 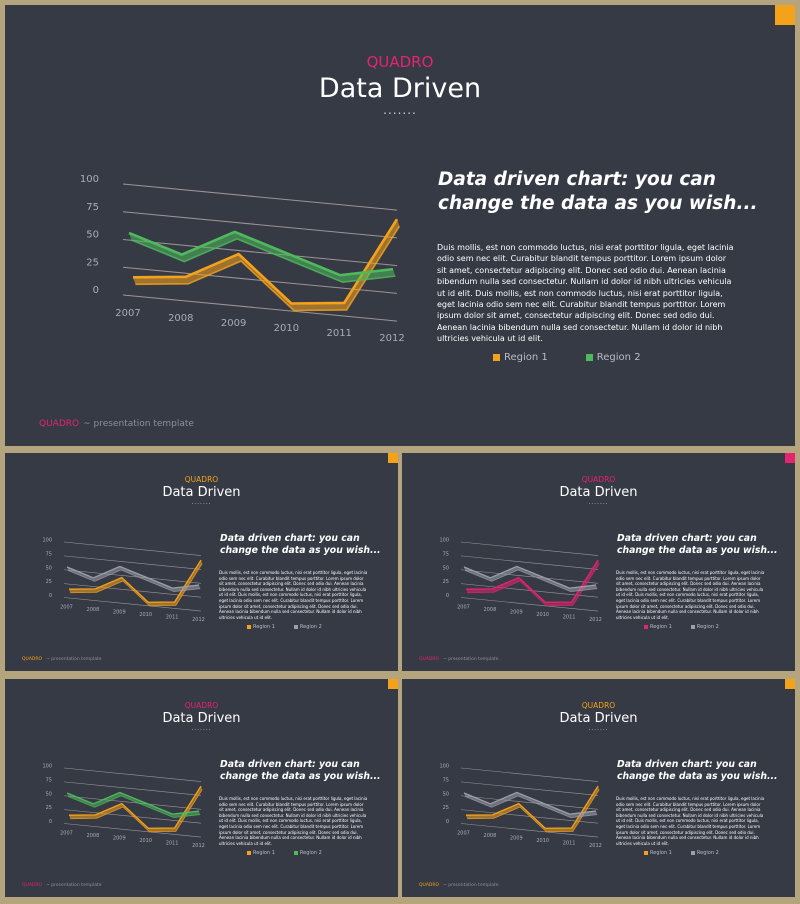 I want to click on footer-brand: QUADRO, so click(x=429, y=885).